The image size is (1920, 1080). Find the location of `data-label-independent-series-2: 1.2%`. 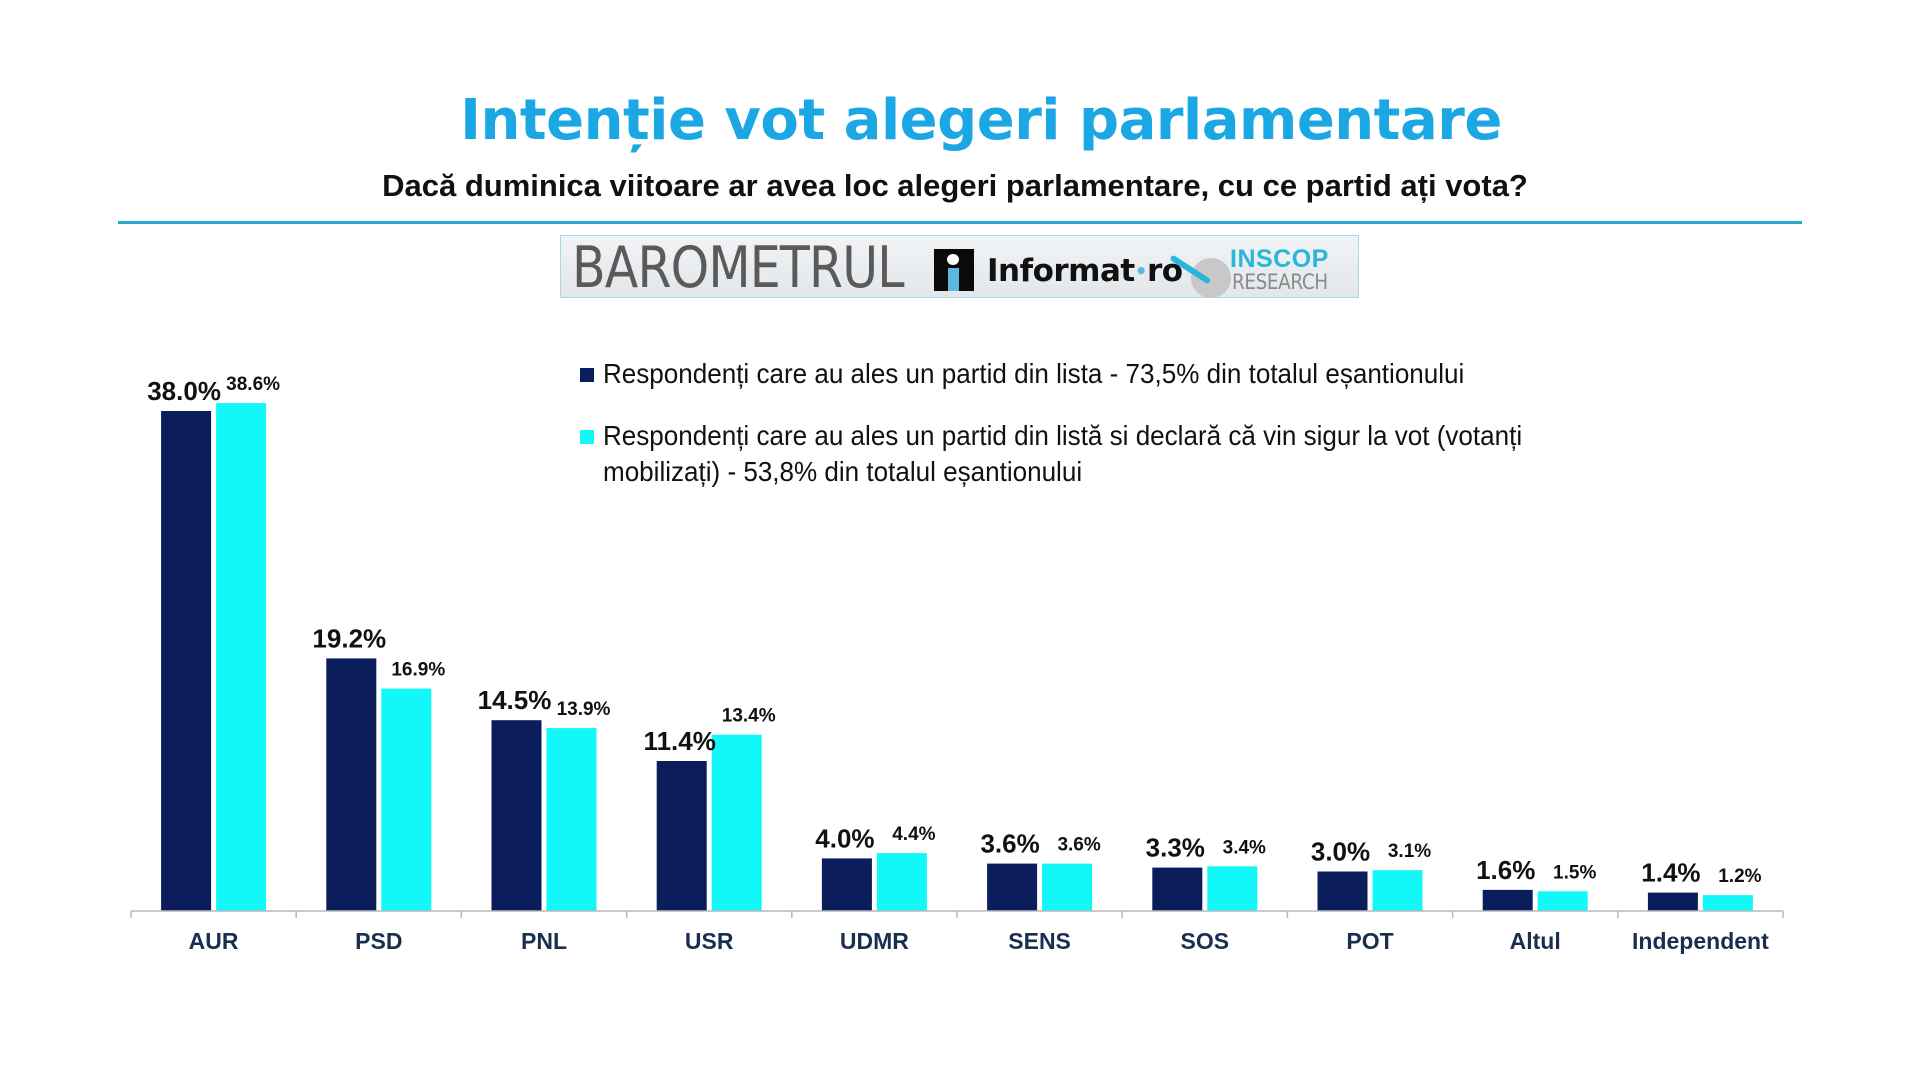

data-label-independent-series-2: 1.2% is located at coordinates (1739, 876).